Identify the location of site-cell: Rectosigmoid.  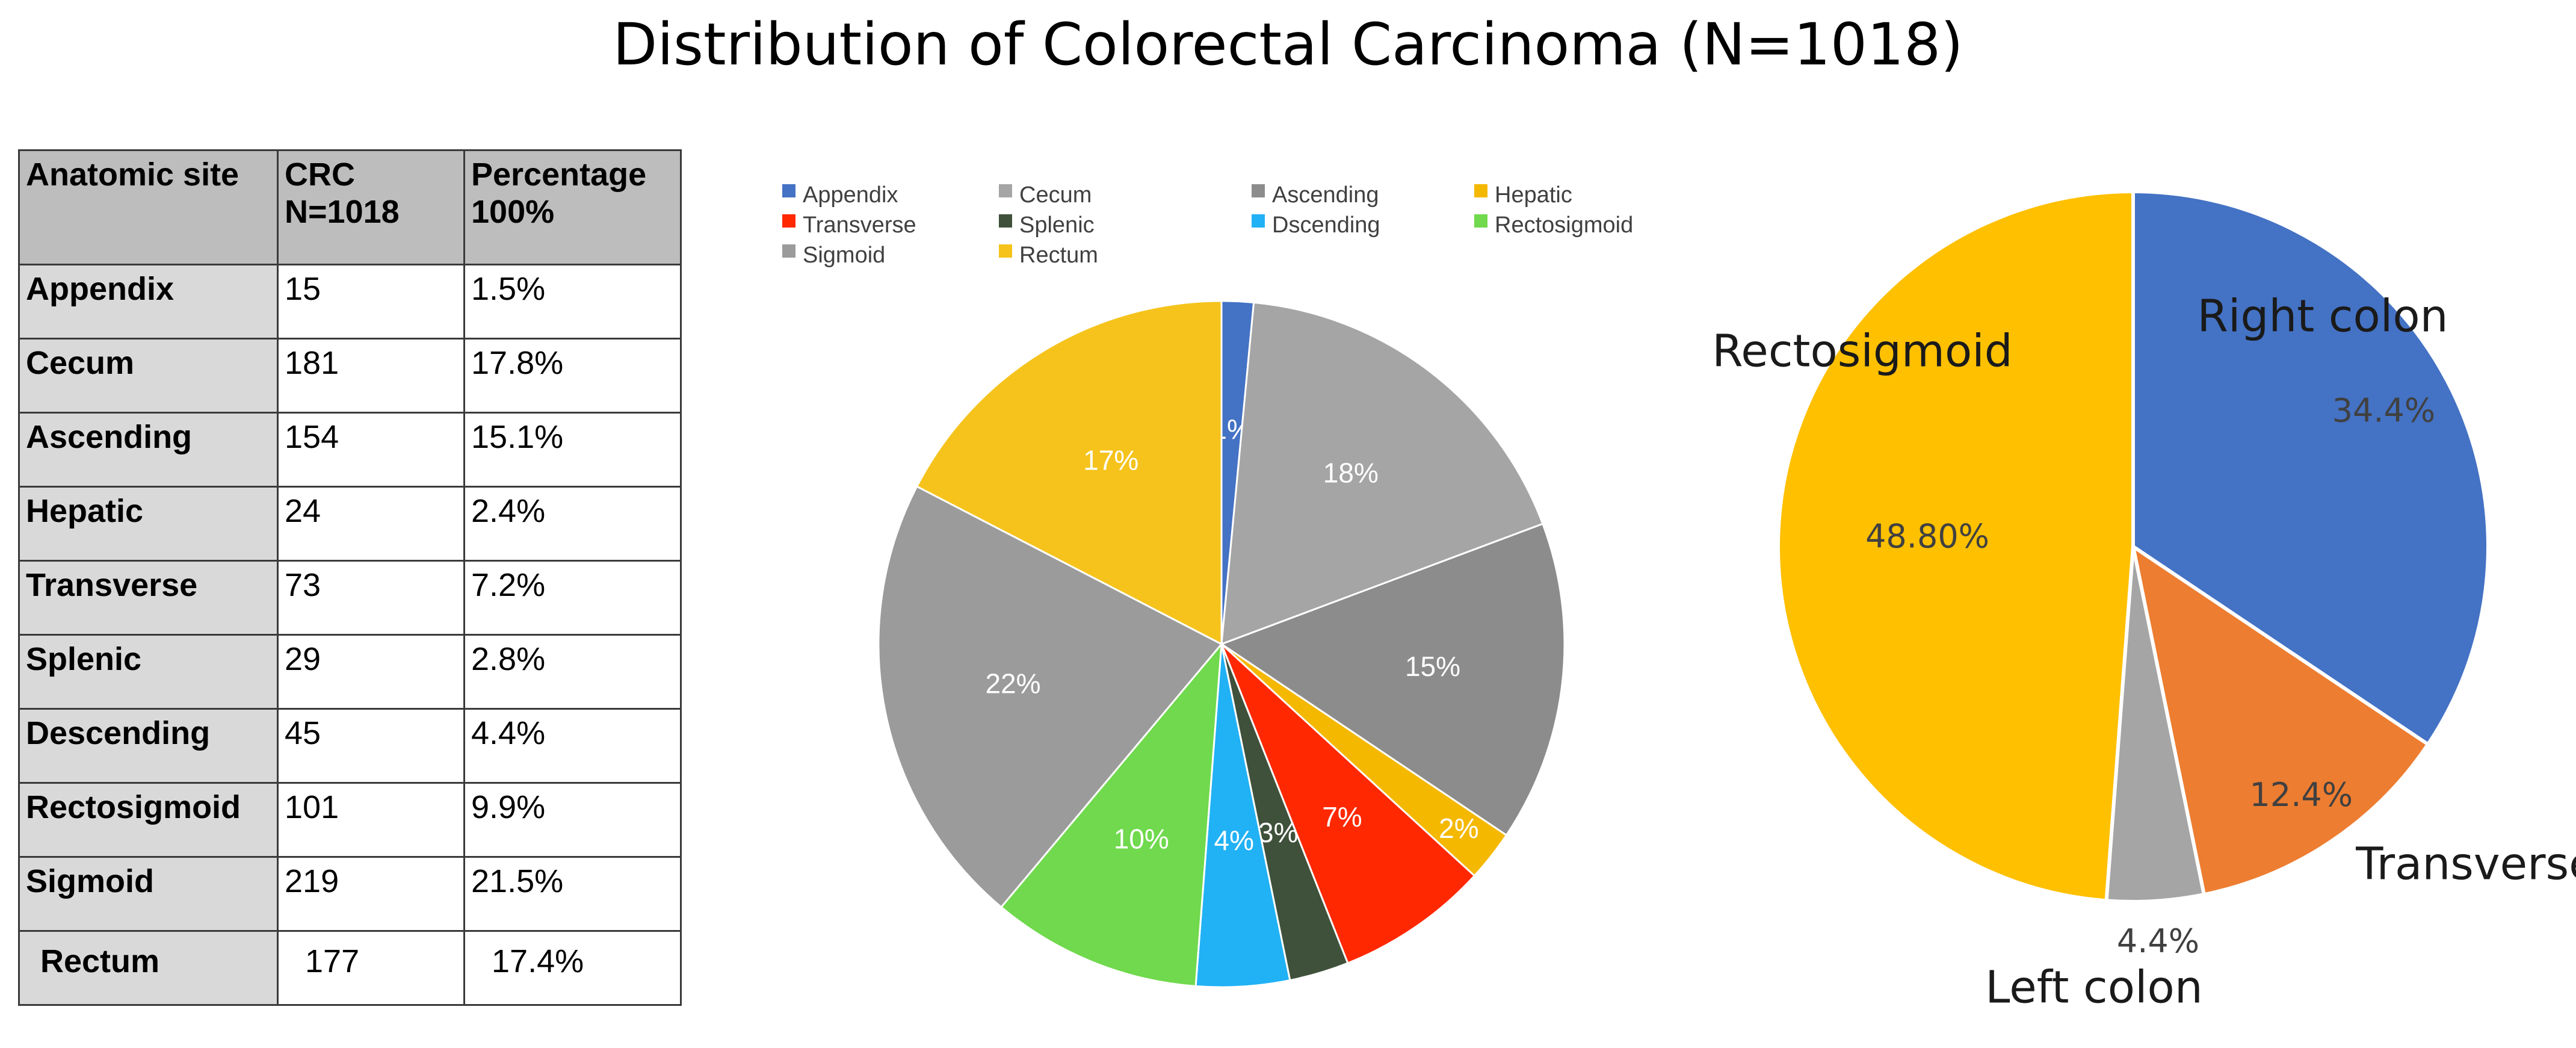
(148, 820).